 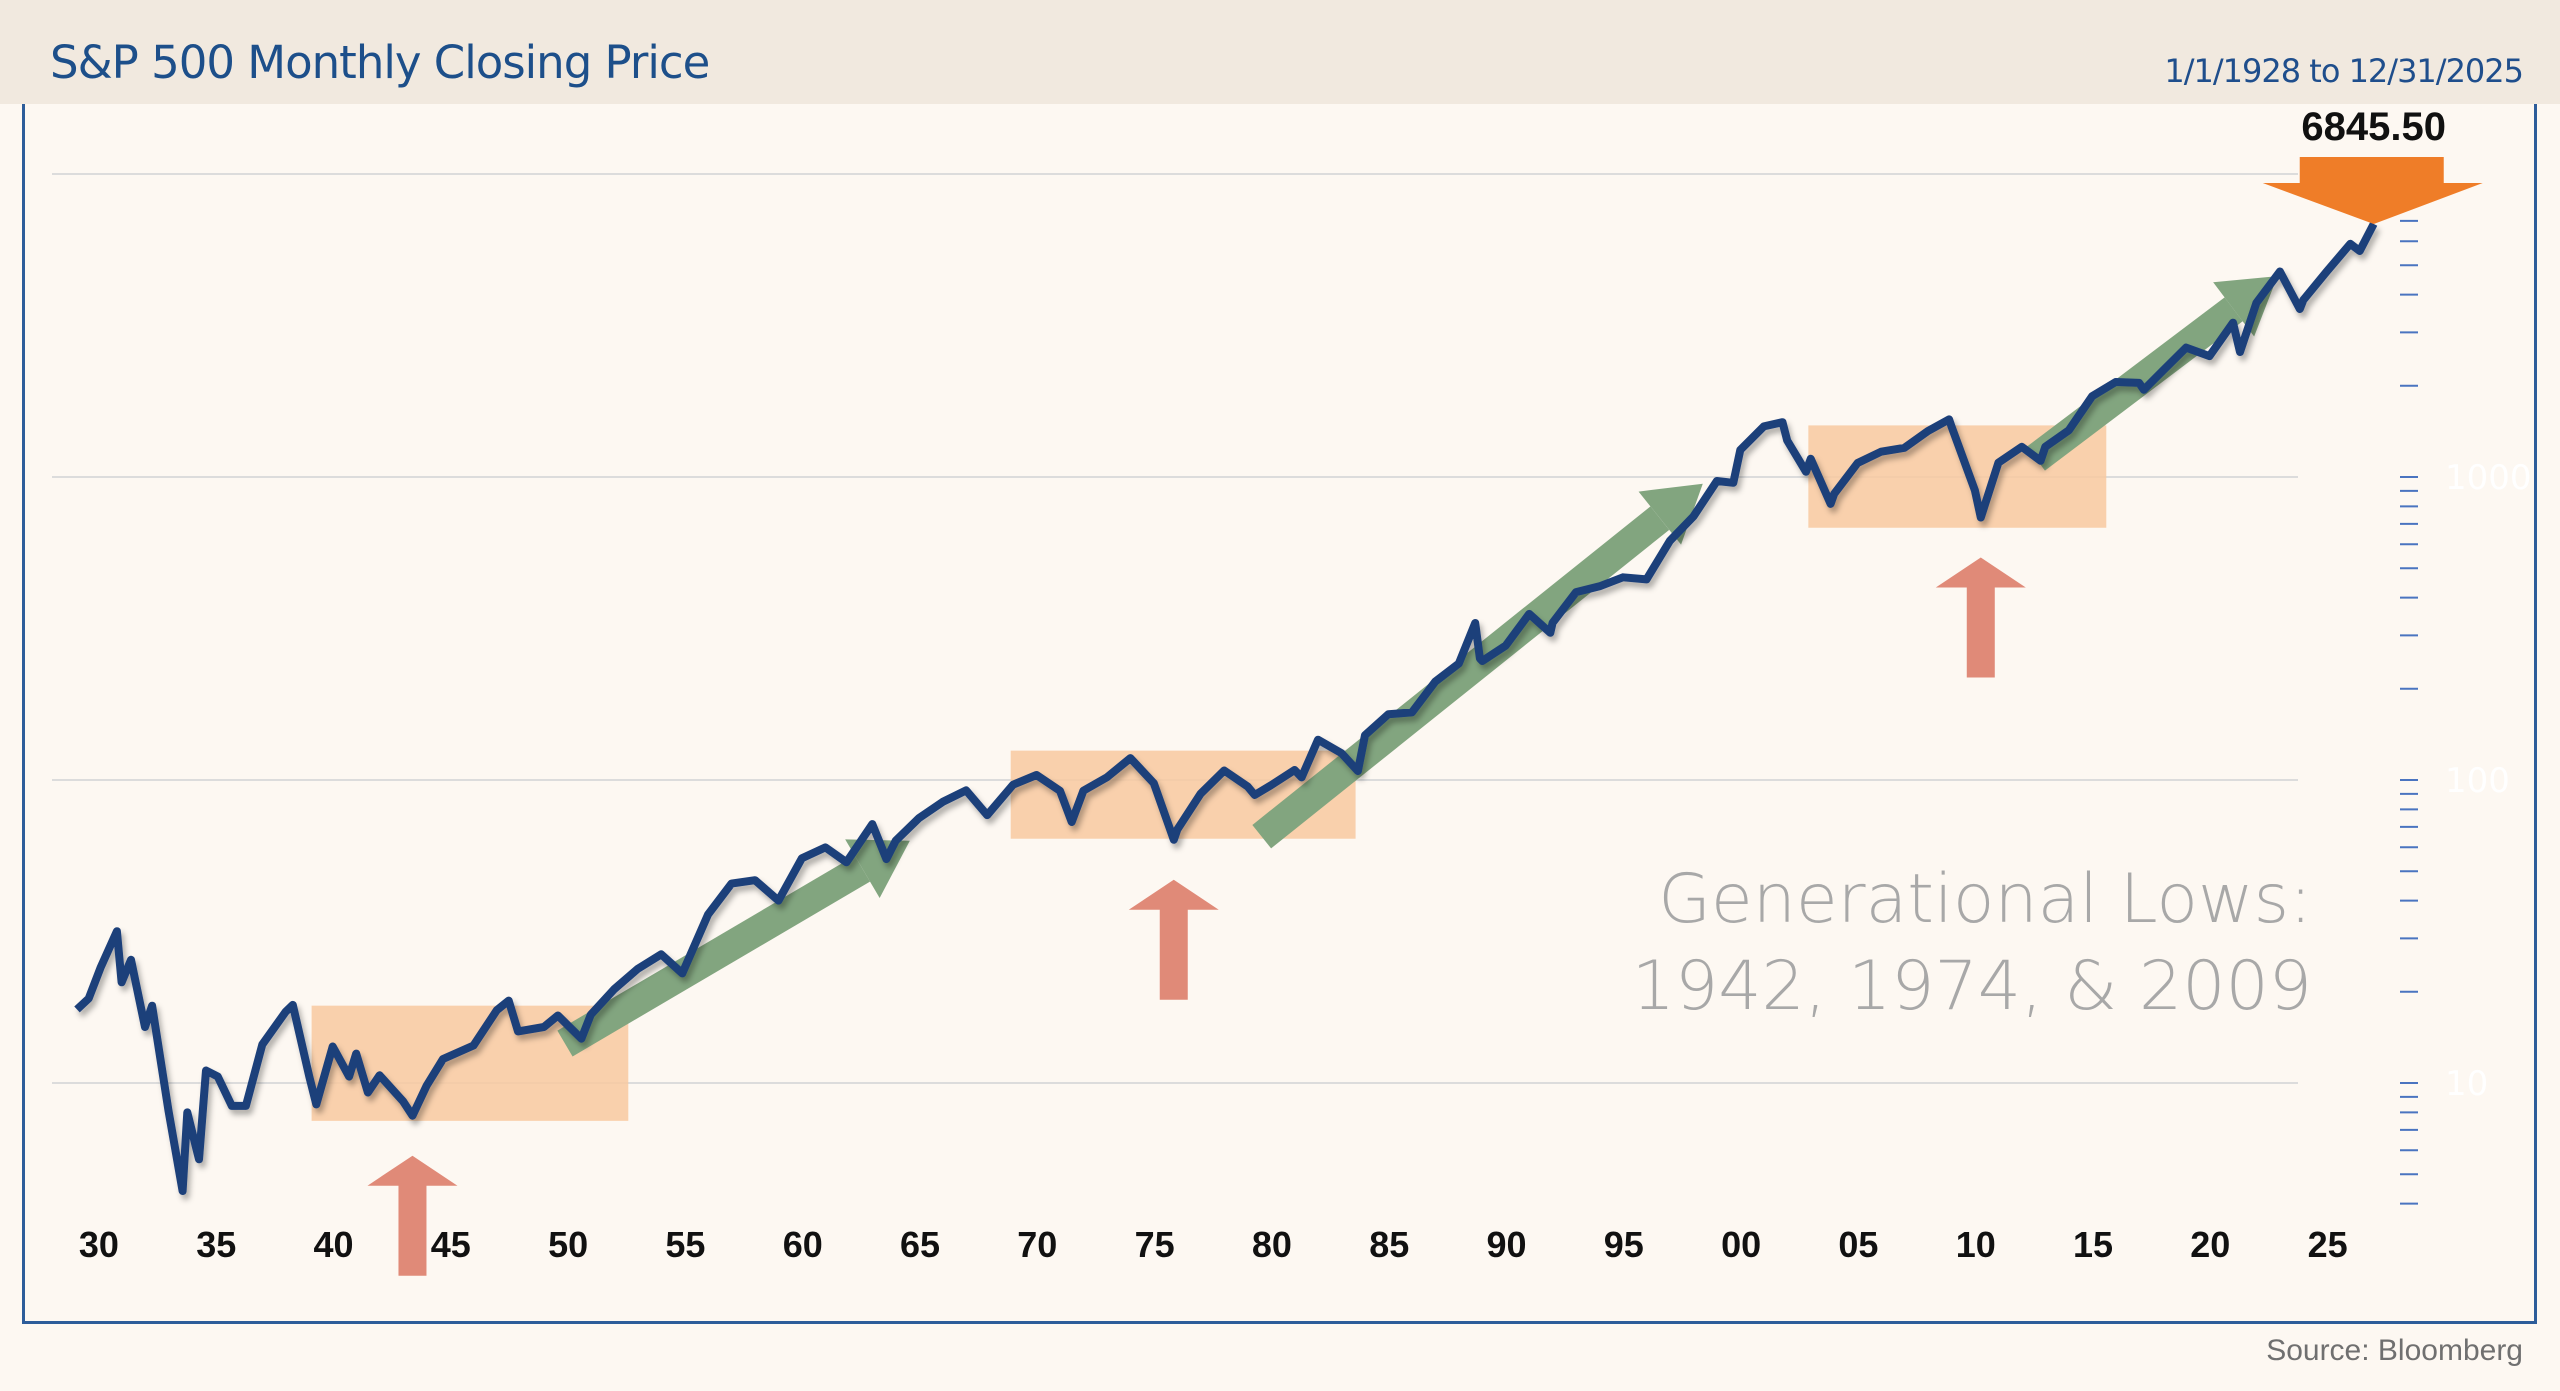 What do you see at coordinates (333, 1244) in the screenshot?
I see `x-tick-label: 40` at bounding box center [333, 1244].